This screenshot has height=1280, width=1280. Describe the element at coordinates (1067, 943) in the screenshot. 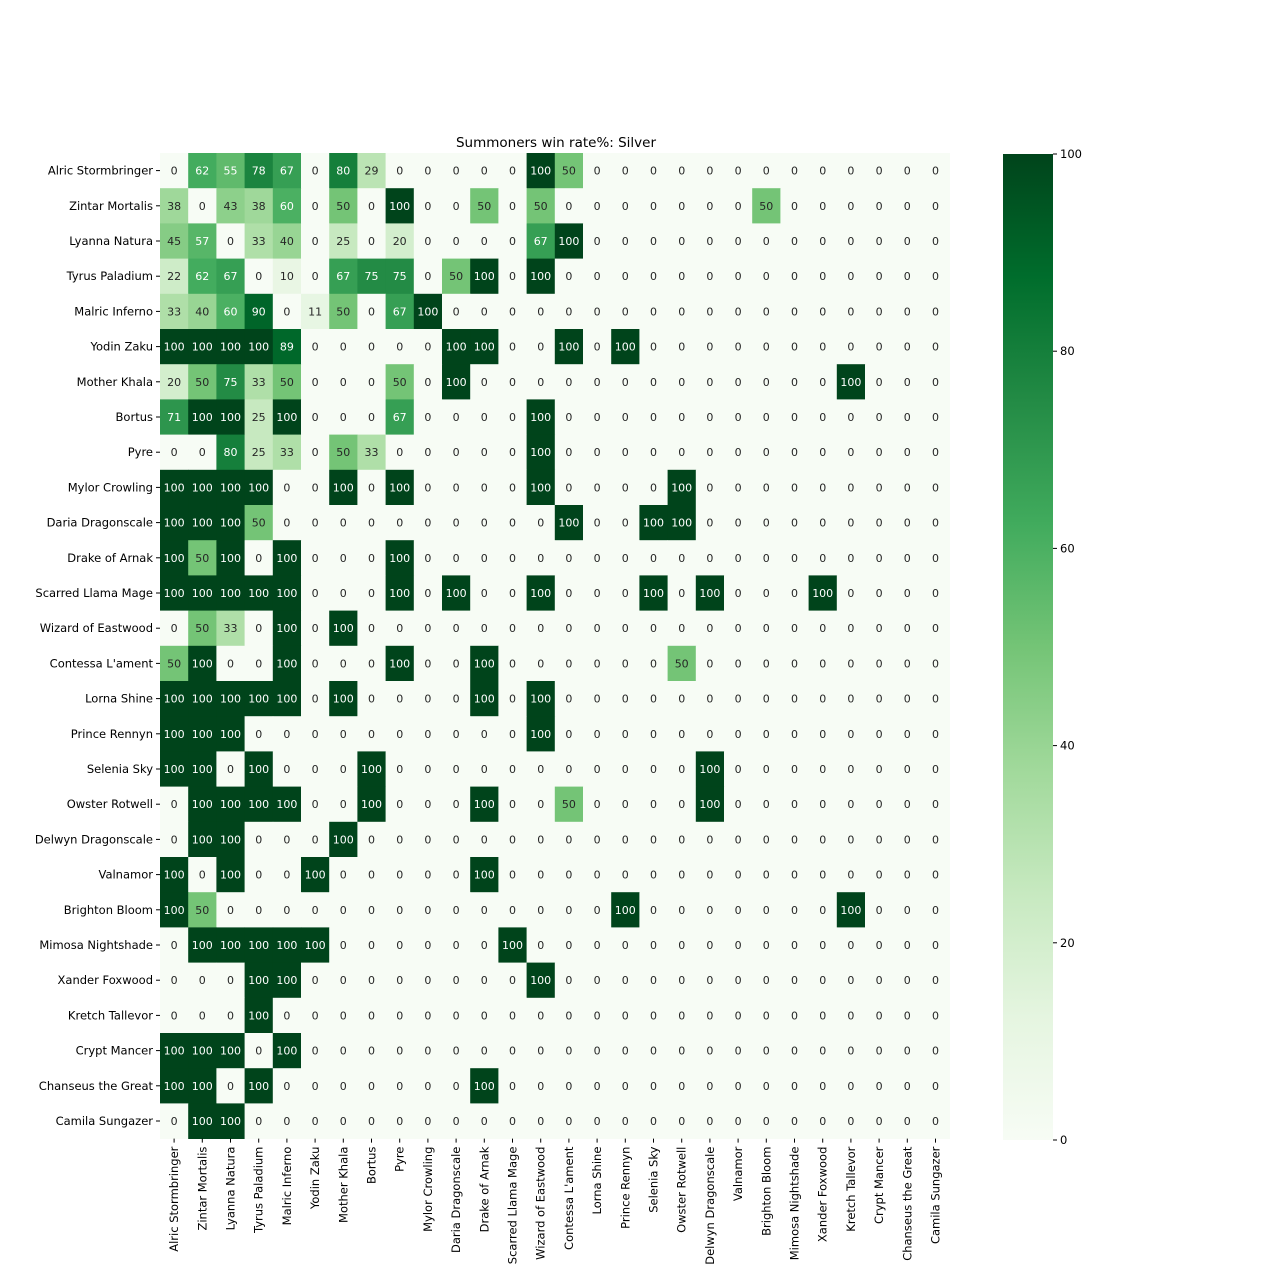

I see `colorbar-tick-label: 20` at that location.